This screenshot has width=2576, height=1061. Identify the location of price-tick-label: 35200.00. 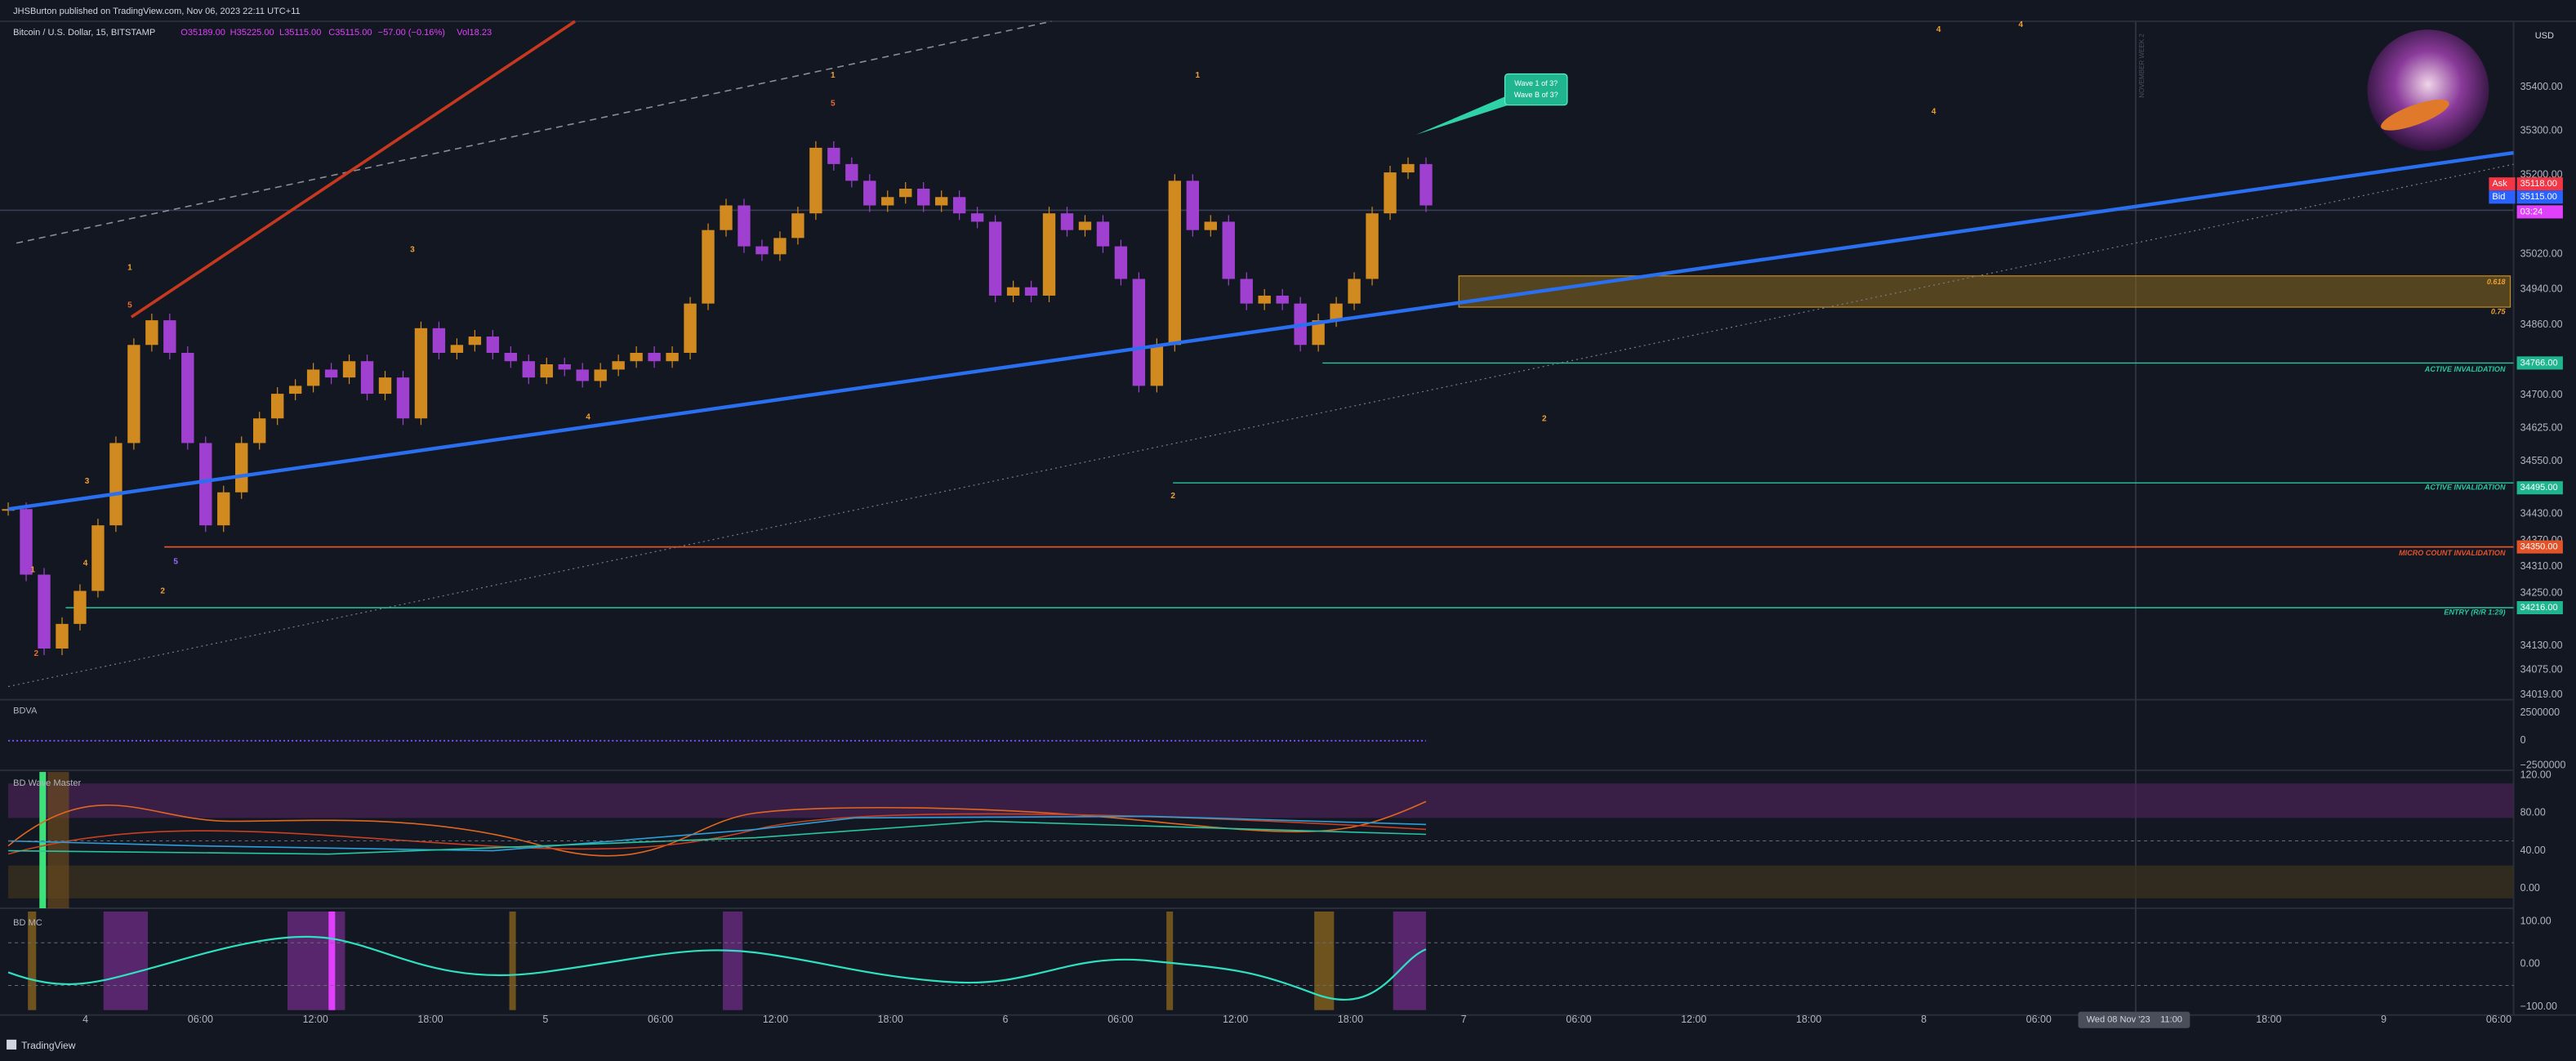
(2541, 175).